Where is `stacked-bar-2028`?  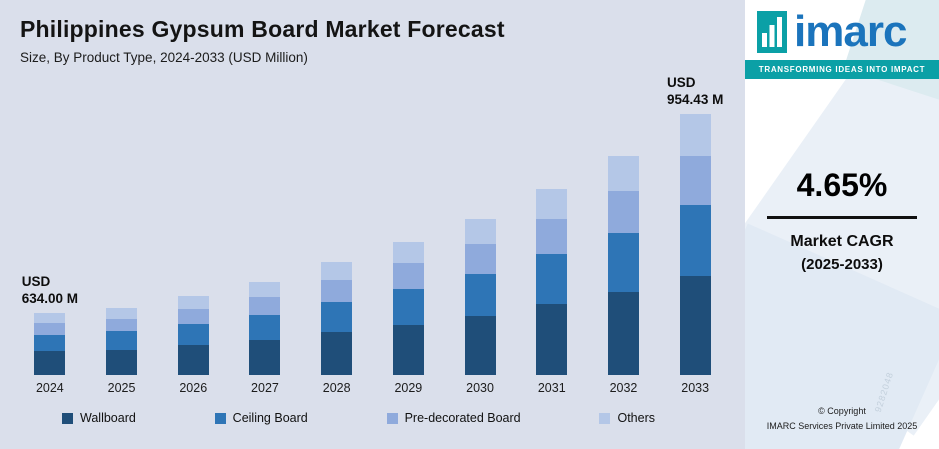 stacked-bar-2028 is located at coordinates (337, 318).